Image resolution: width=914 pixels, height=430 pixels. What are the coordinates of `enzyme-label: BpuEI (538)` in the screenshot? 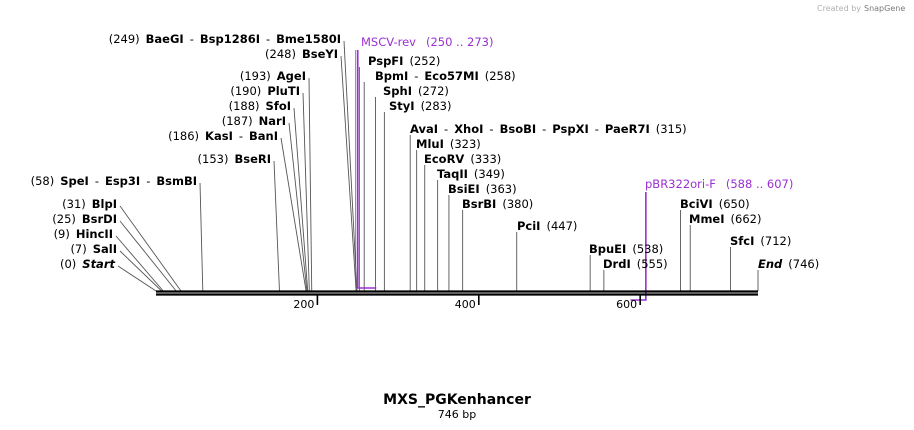 It's located at (626, 249).